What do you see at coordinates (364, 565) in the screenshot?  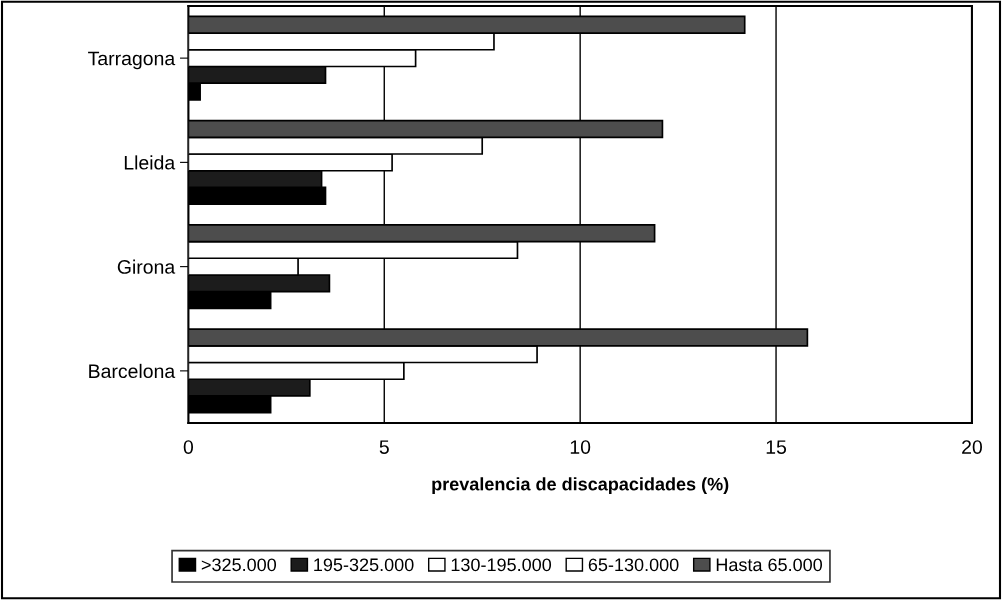 I see `legend-label: 195-325.000` at bounding box center [364, 565].